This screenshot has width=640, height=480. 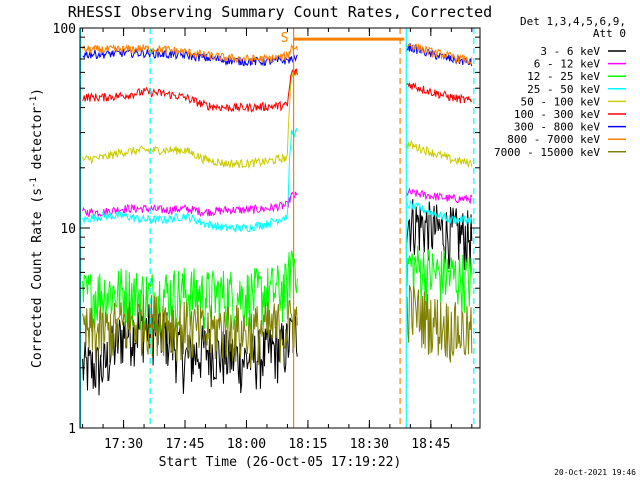 What do you see at coordinates (430, 444) in the screenshot?
I see `x-tick-label: 18:45` at bounding box center [430, 444].